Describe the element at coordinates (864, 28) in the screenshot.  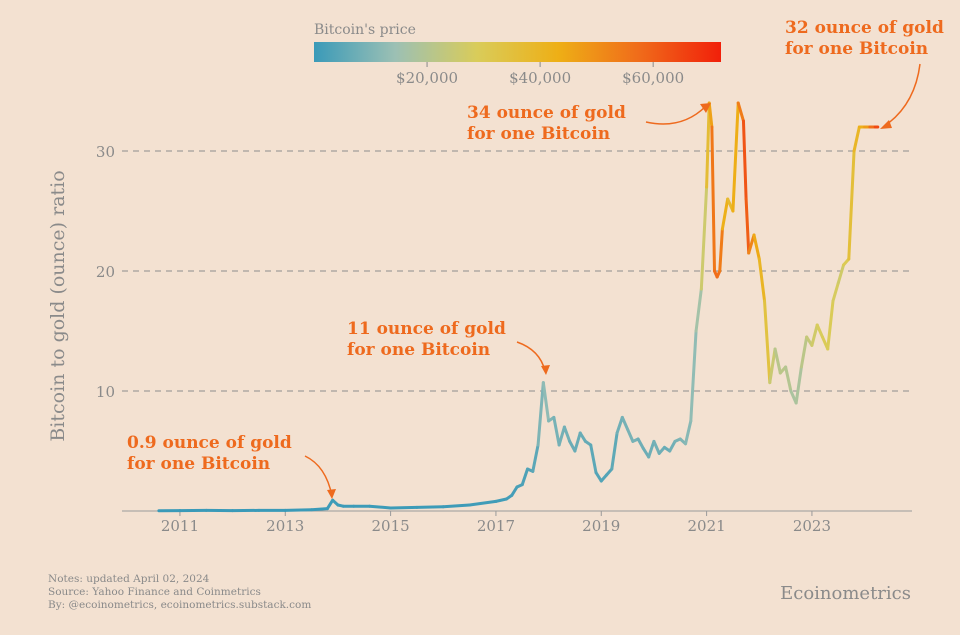
I see `annotation-text: 32 ounce of gold` at that location.